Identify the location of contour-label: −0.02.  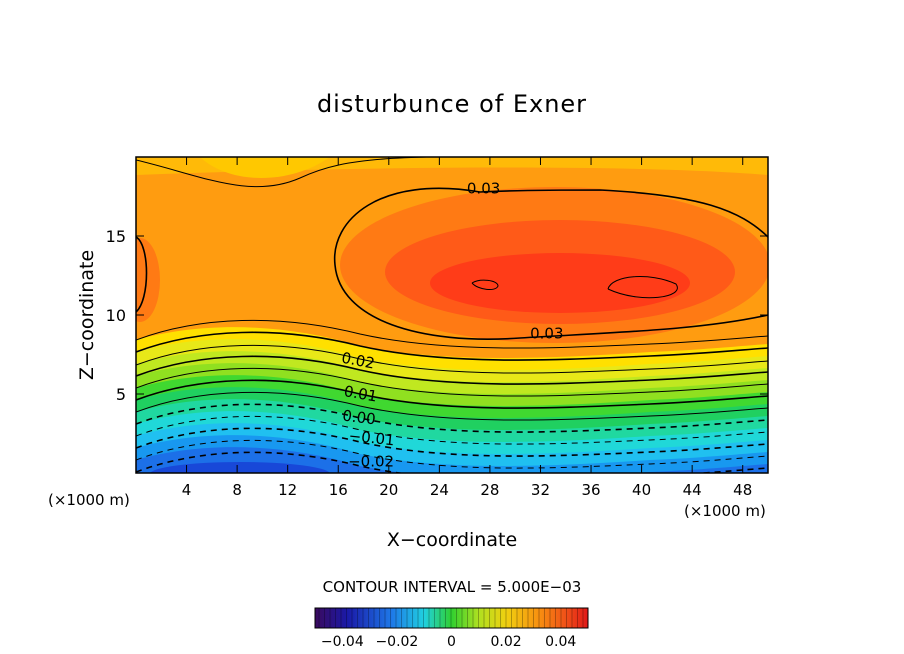
(371, 462).